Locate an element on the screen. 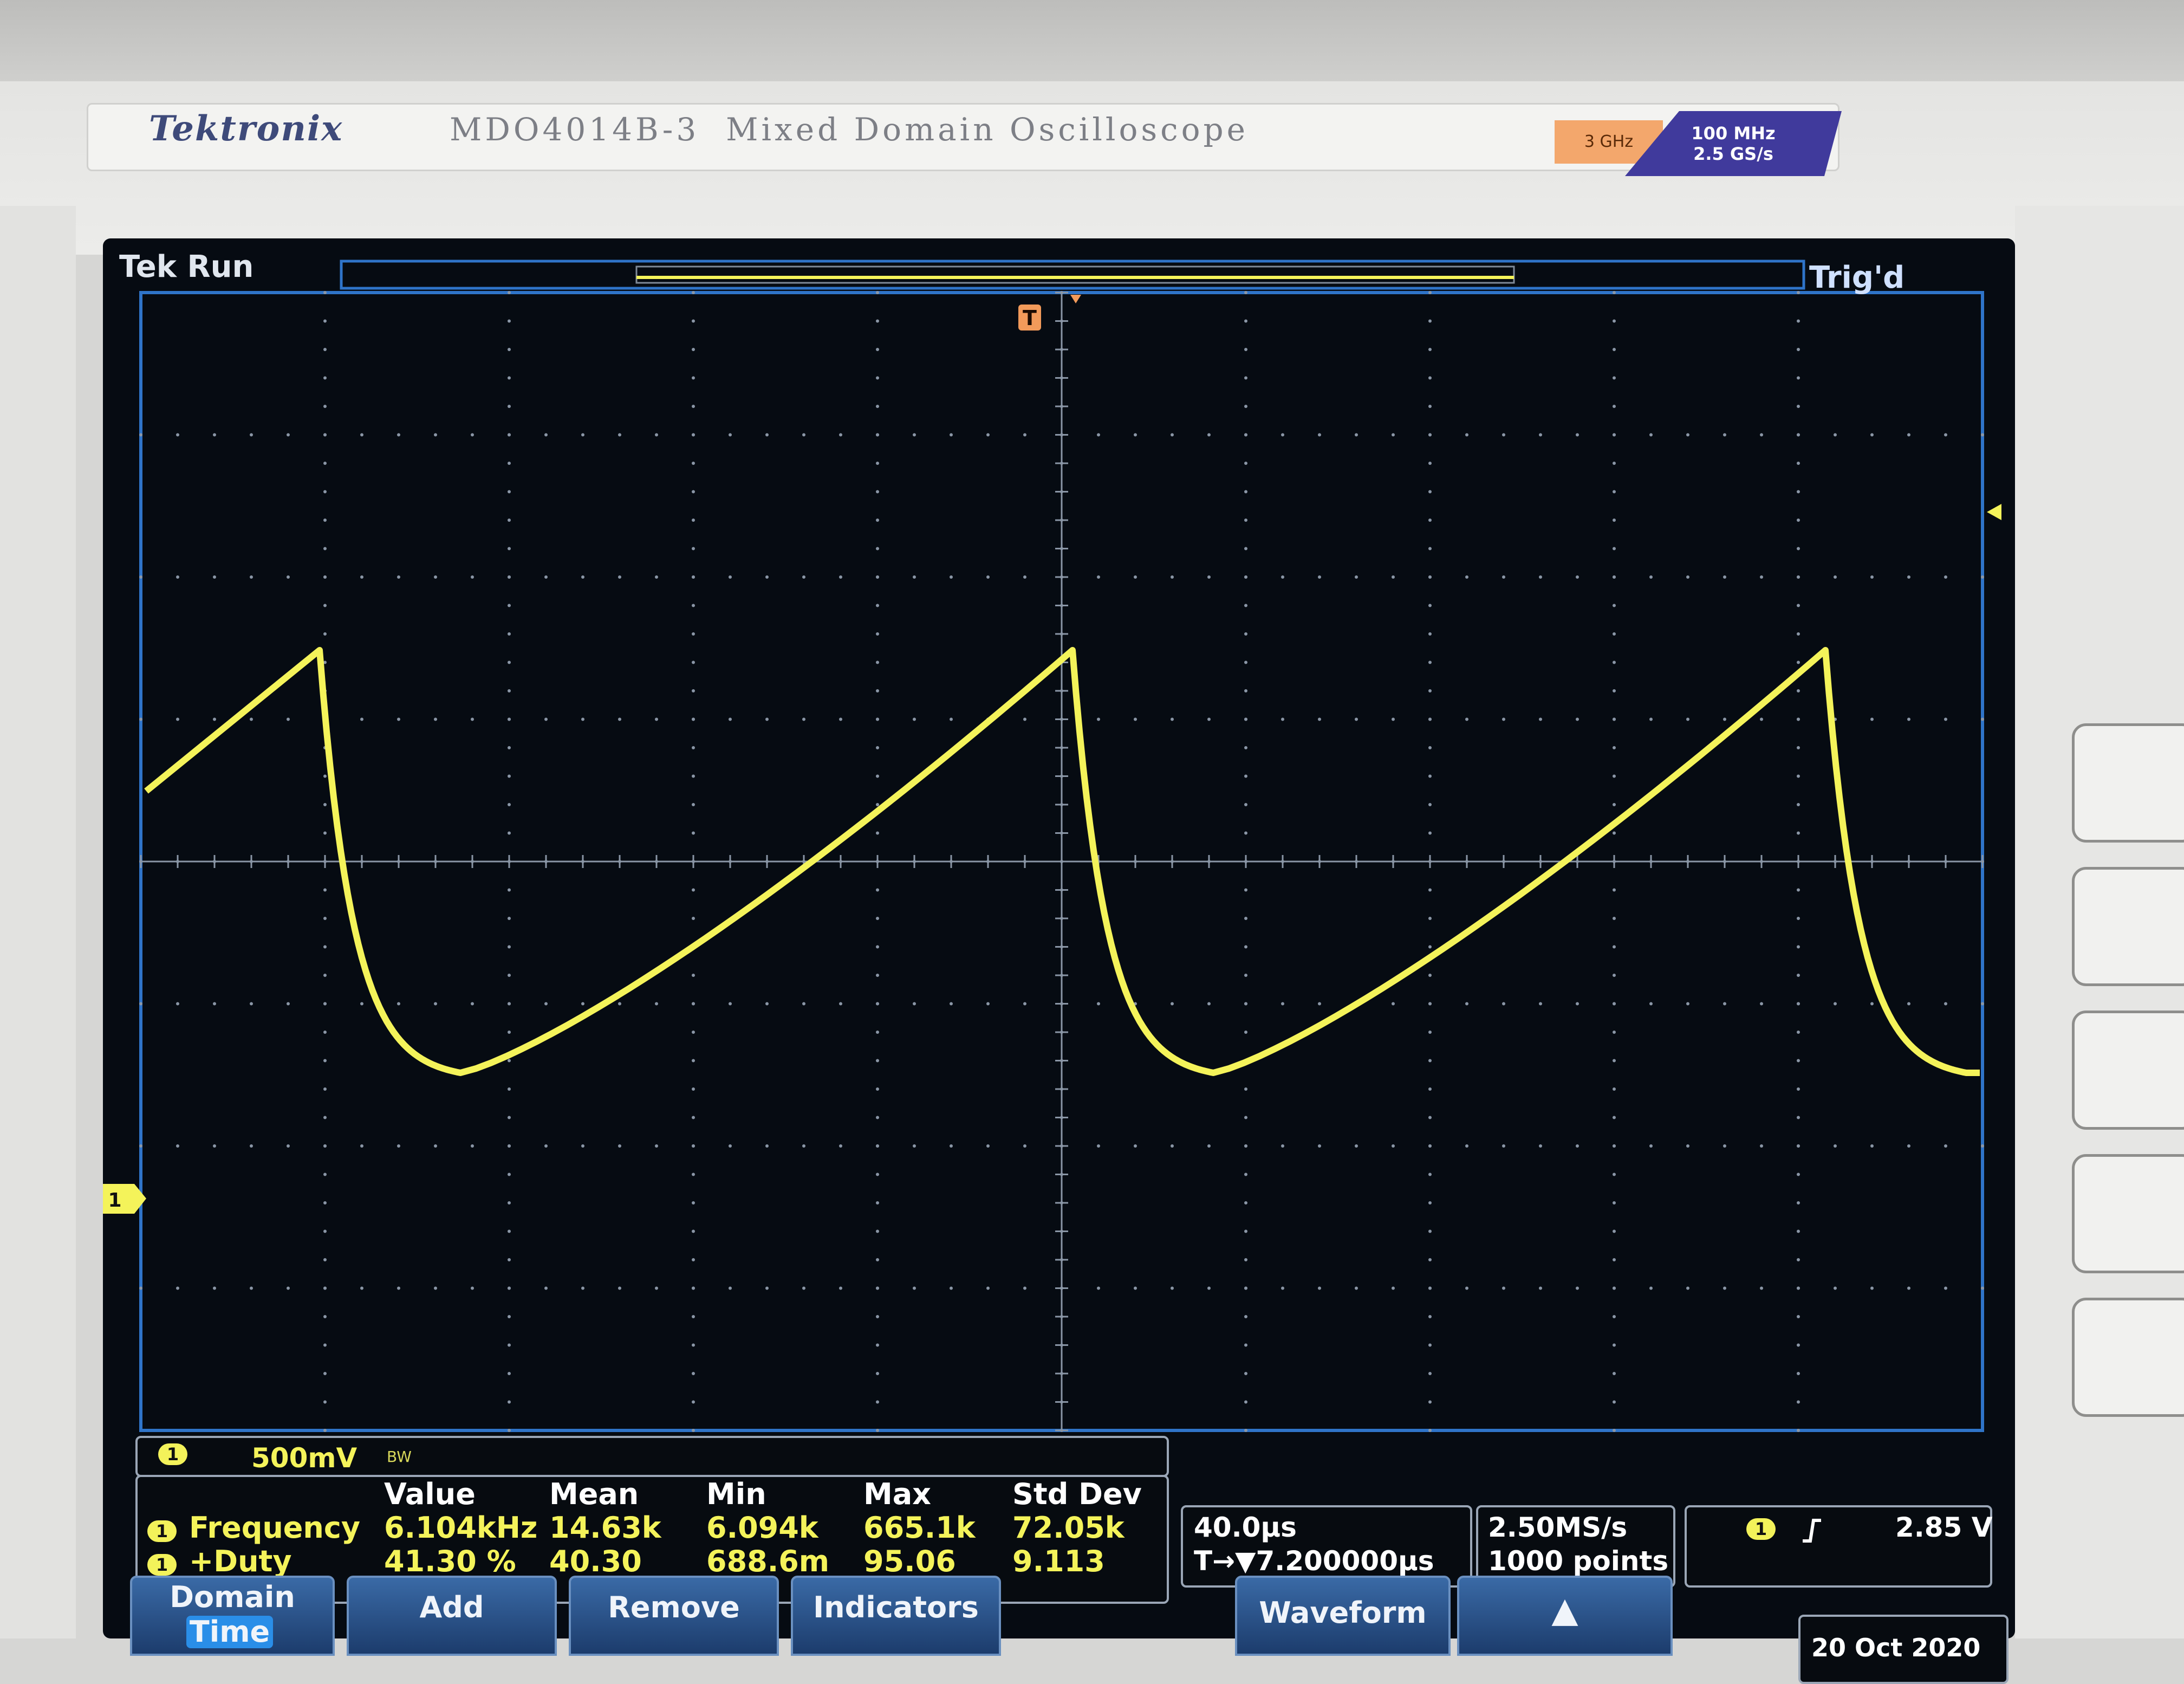  channel-1-readout: 1 500mV BW is located at coordinates (652, 1456).